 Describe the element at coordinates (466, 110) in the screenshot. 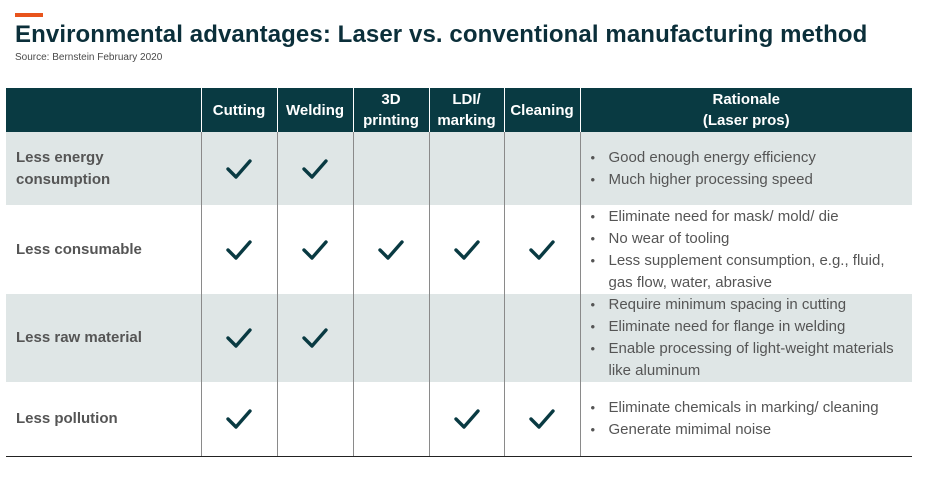

I see `header-ldi-marking: LDI/marking` at that location.